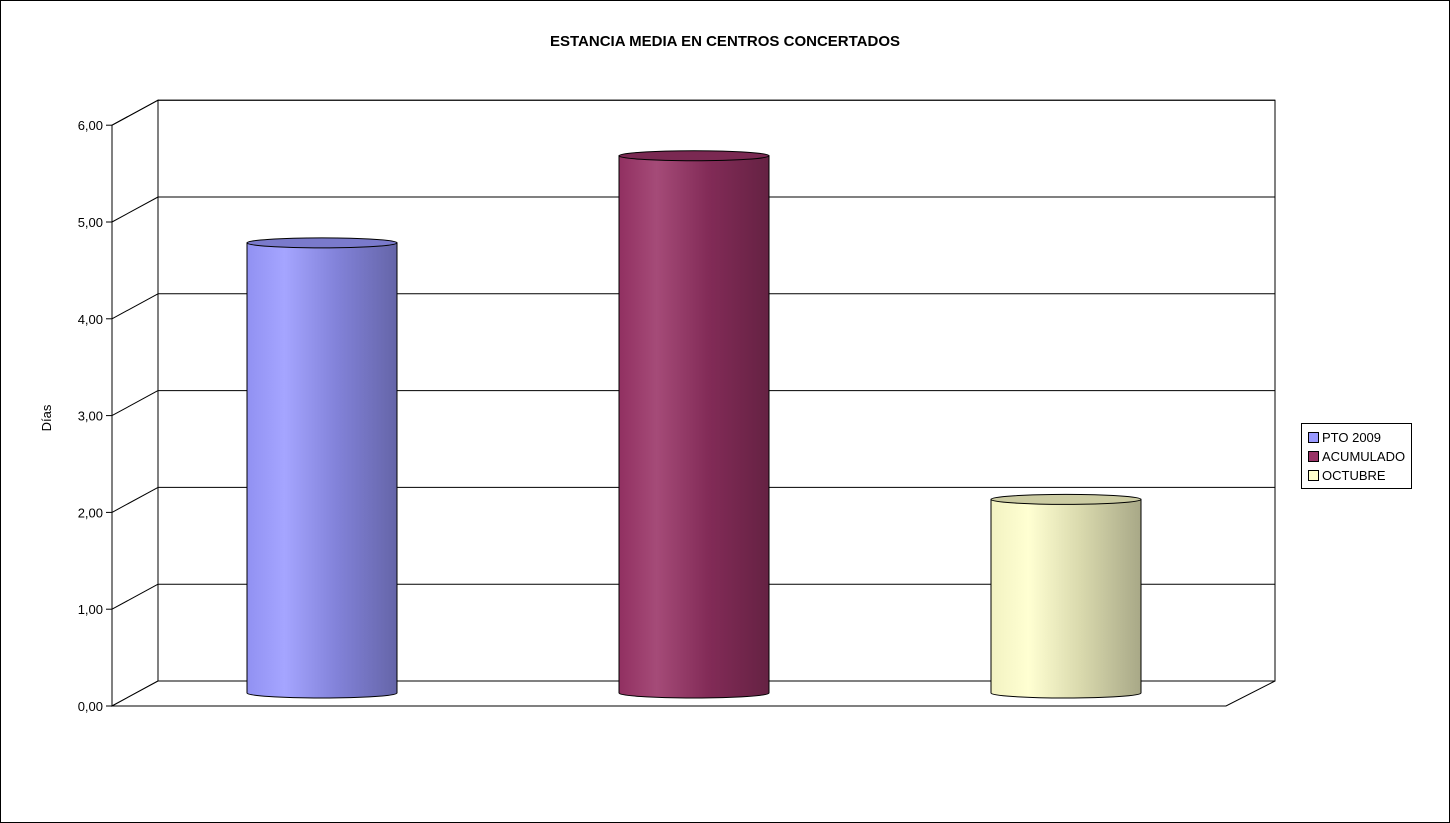 This screenshot has height=823, width=1450. I want to click on bar-acumulado, so click(694, 424).